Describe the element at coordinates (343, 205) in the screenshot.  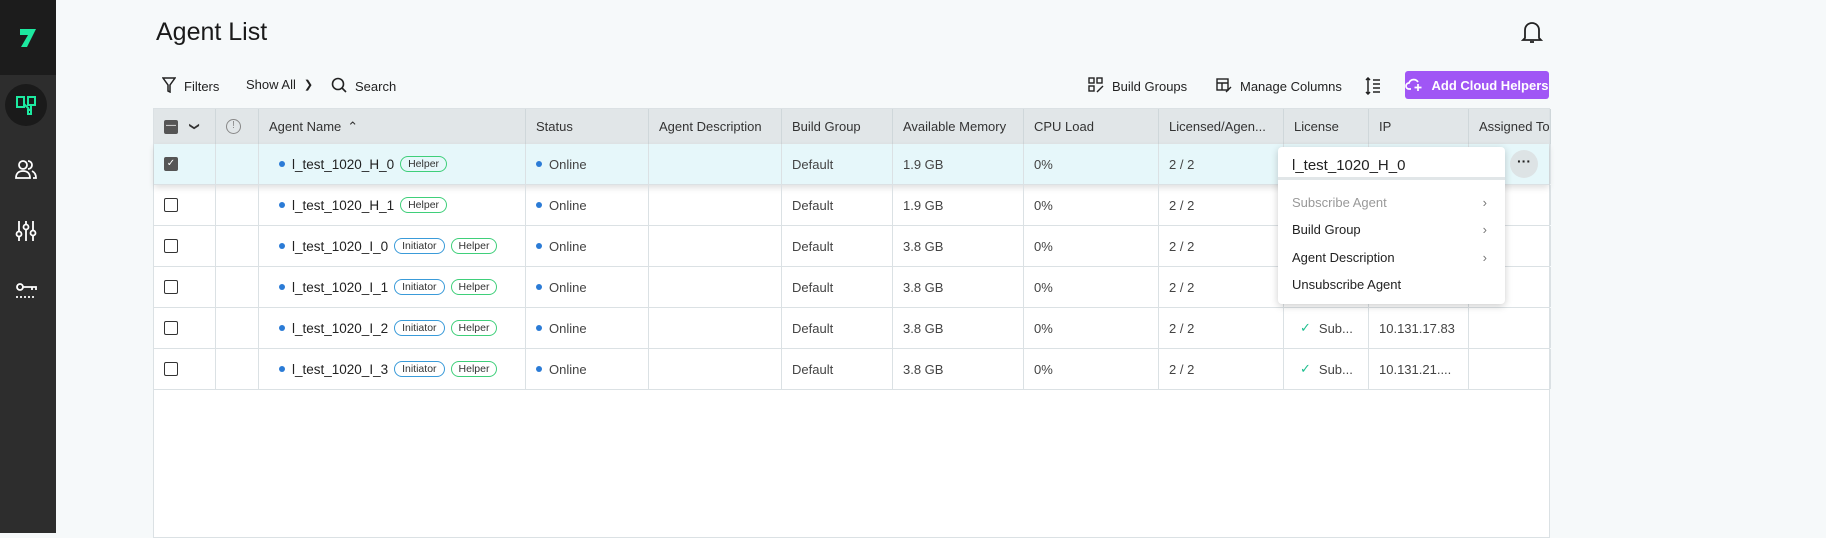
I see `agent-name: l_test_1020_H_1` at that location.